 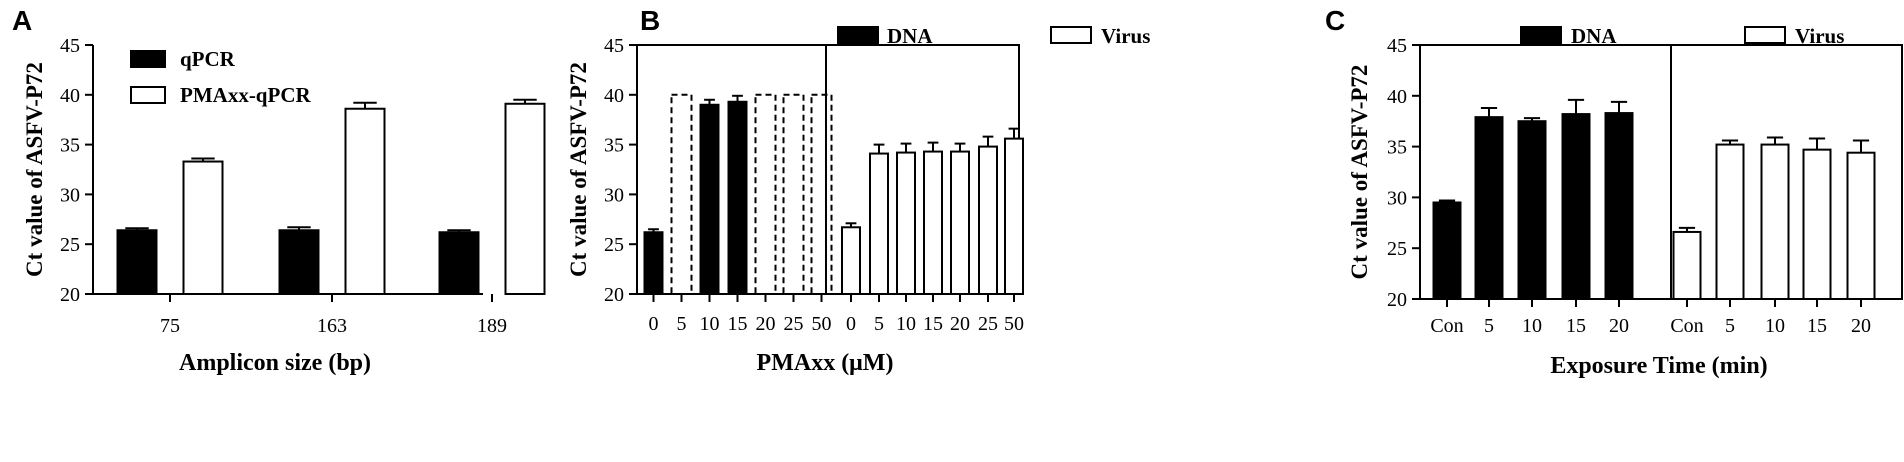 What do you see at coordinates (208, 59) in the screenshot?
I see `legend-label: qPCR` at bounding box center [208, 59].